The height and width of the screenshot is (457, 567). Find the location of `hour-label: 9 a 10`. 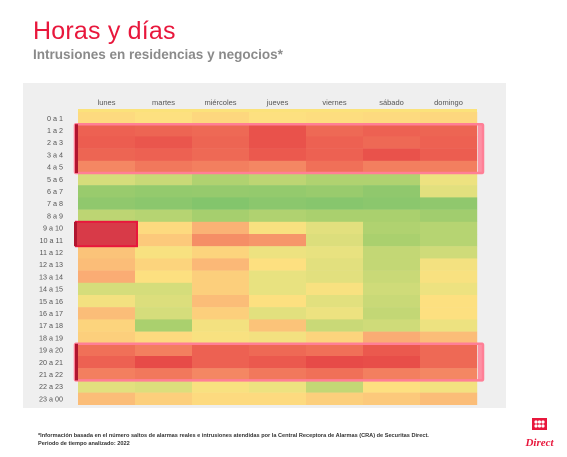

hour-label: 9 a 10 is located at coordinates (53, 228).